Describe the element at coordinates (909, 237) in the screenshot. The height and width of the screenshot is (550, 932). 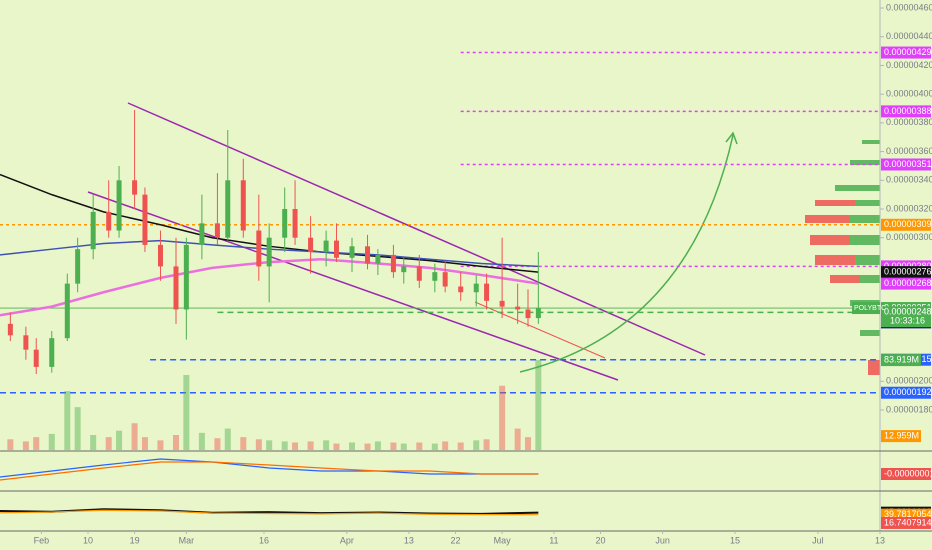
I see `y-tick-label: 0.00000300` at that location.